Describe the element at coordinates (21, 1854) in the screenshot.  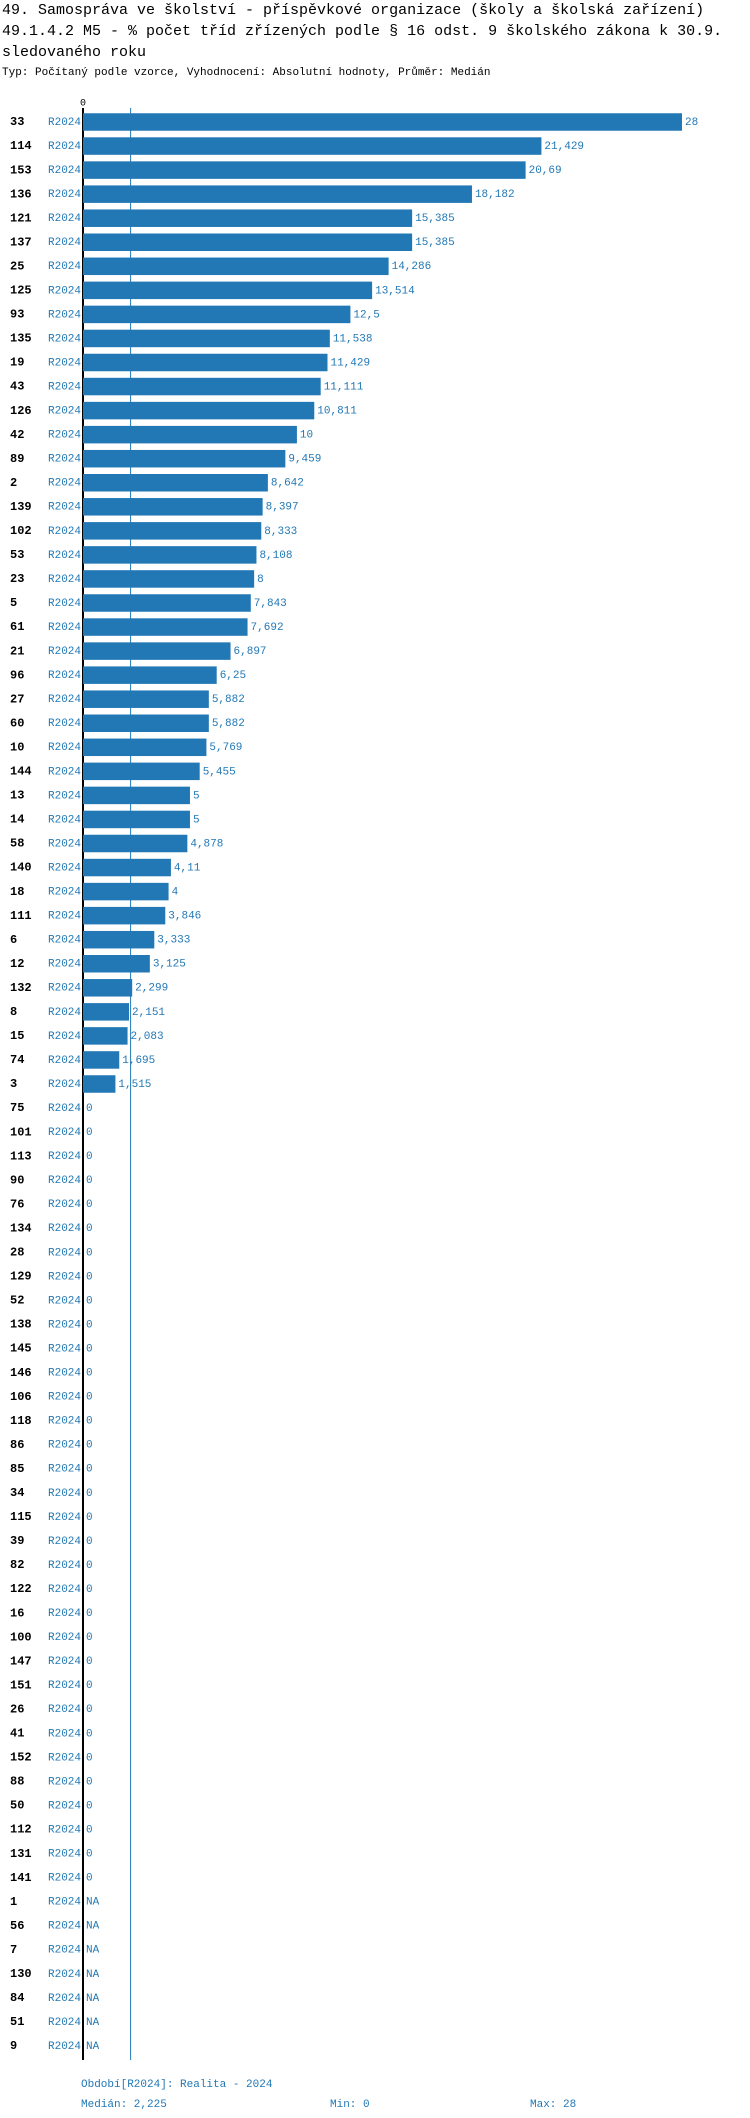
I see `category-label: 131` at that location.